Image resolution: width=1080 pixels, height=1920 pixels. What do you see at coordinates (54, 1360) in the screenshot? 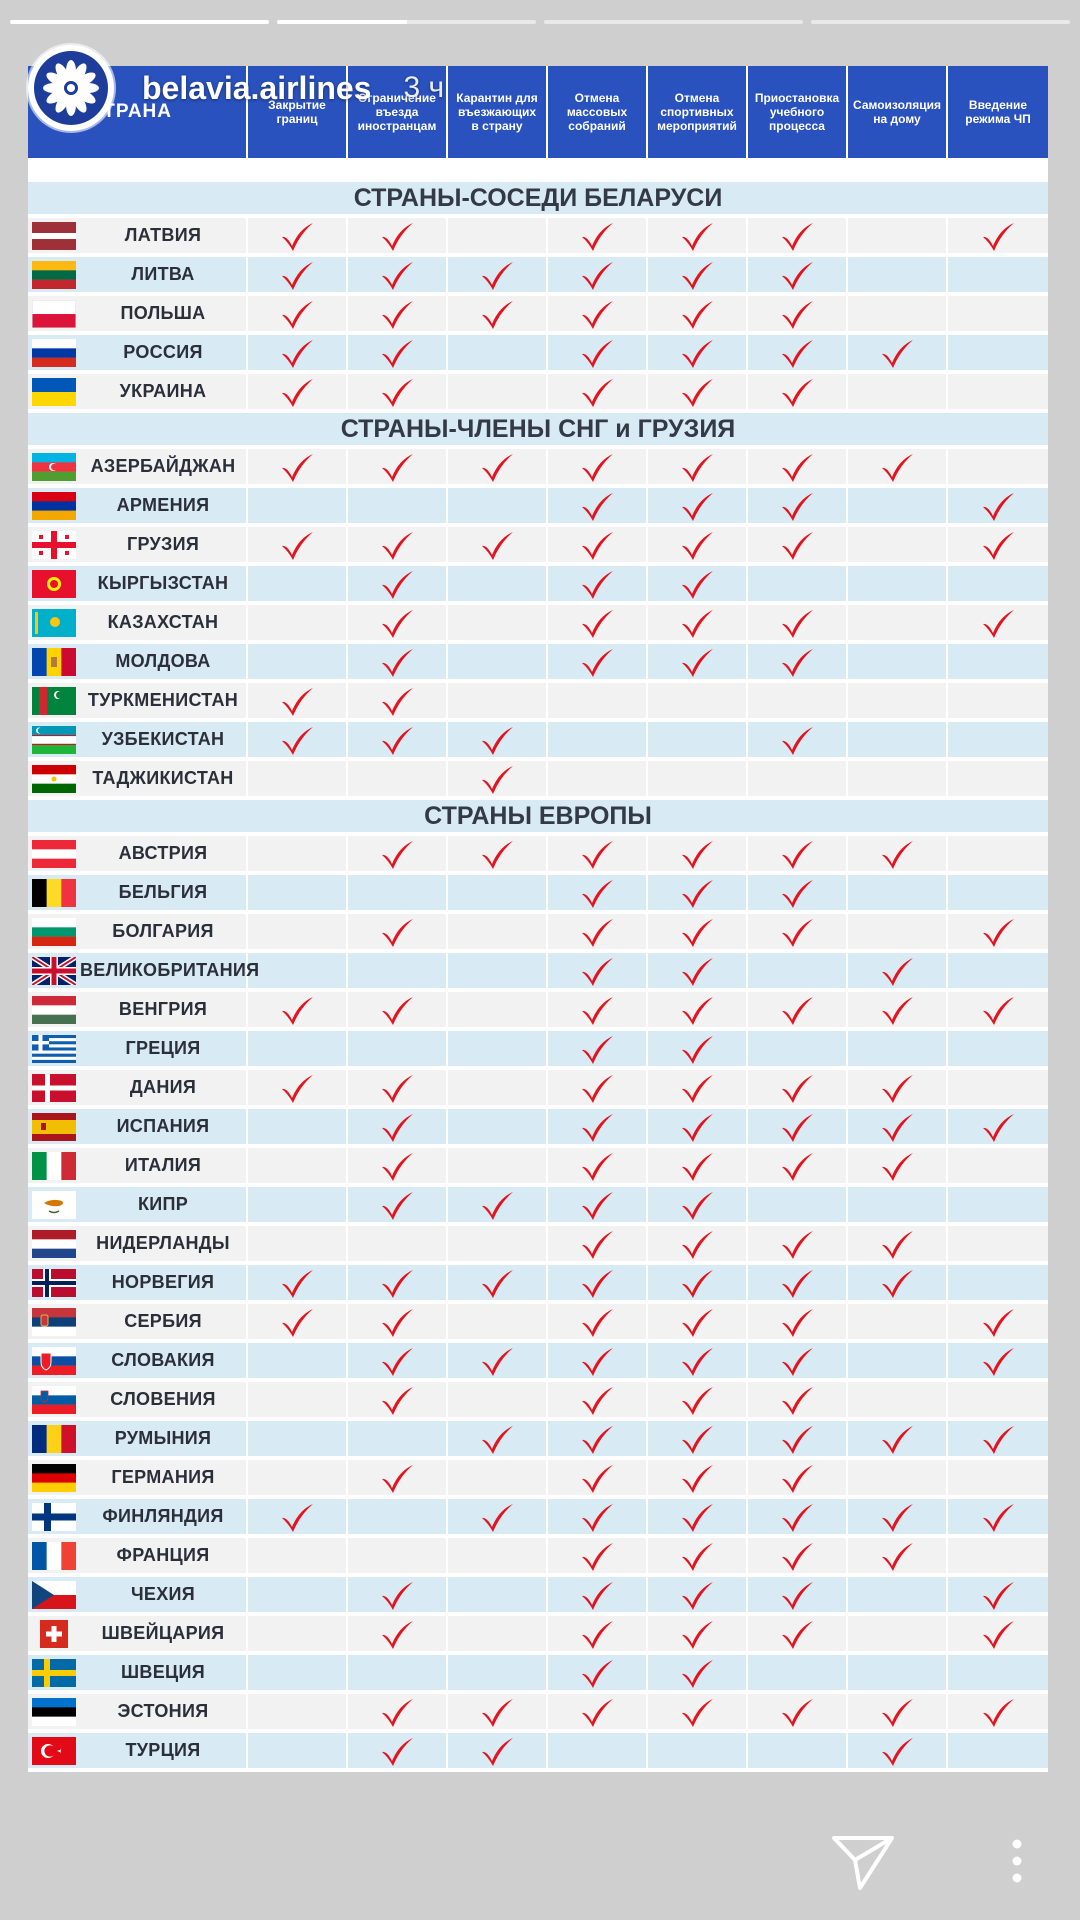
I see `slovakia-flag` at bounding box center [54, 1360].